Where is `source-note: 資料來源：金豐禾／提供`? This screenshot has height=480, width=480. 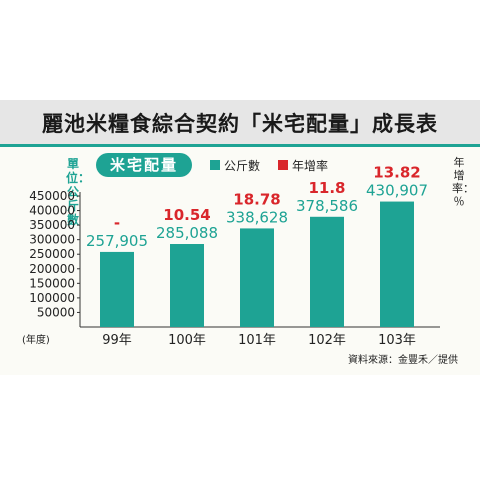 source-note: 資料來源：金豐禾／提供 is located at coordinates (403, 360).